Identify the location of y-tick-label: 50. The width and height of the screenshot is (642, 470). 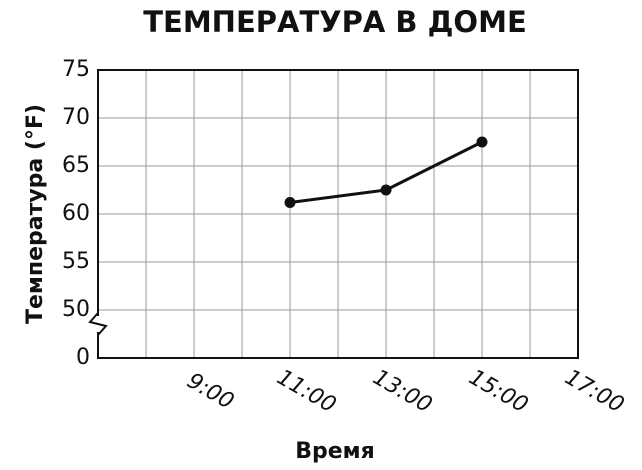
(76, 309).